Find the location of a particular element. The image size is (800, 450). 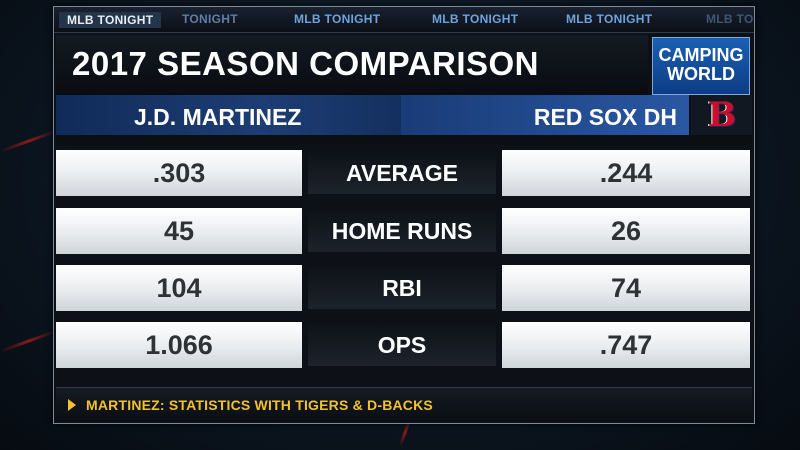

player-stat-value: 1.066 is located at coordinates (179, 345).